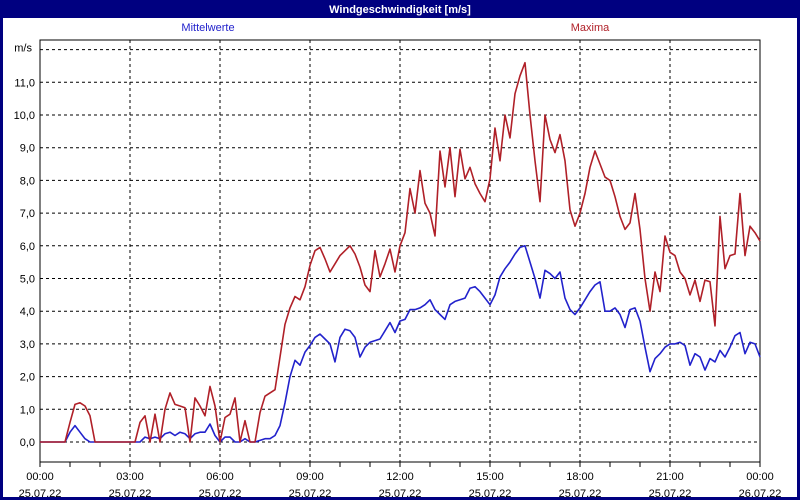 The width and height of the screenshot is (800, 500). Describe the element at coordinates (580, 477) in the screenshot. I see `x-tick-time-label: 18:00` at that location.